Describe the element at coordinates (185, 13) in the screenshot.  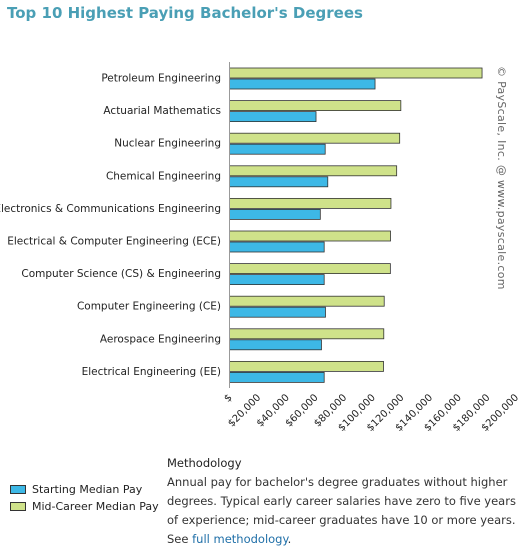
I see `chart-title: Top 10 Highest Paying Bachelor's Degrees` at that location.